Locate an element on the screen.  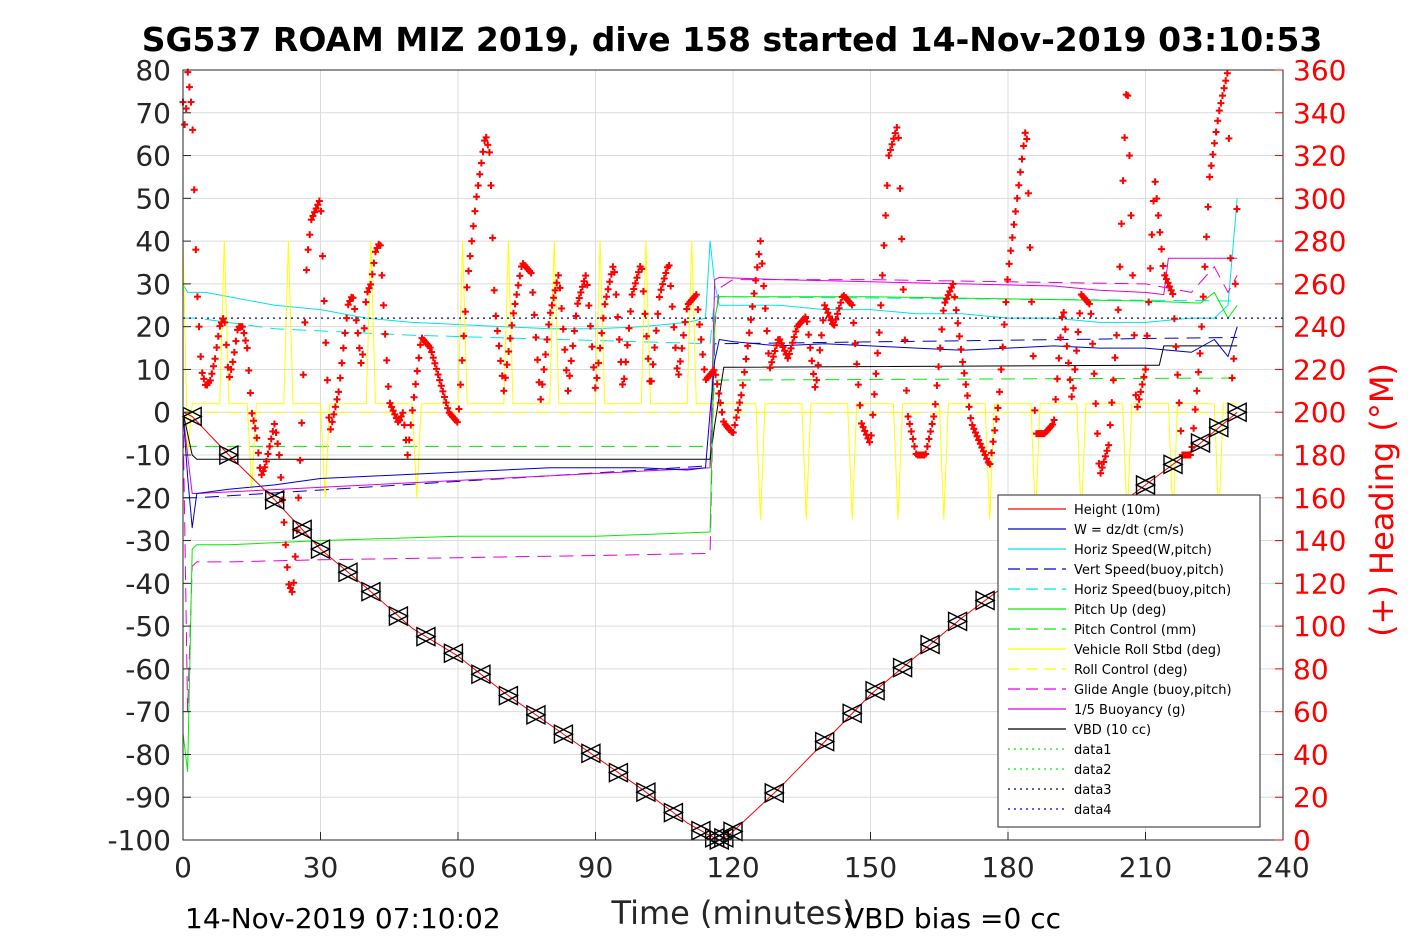
x-tick-label: 240 is located at coordinates (1282, 867).